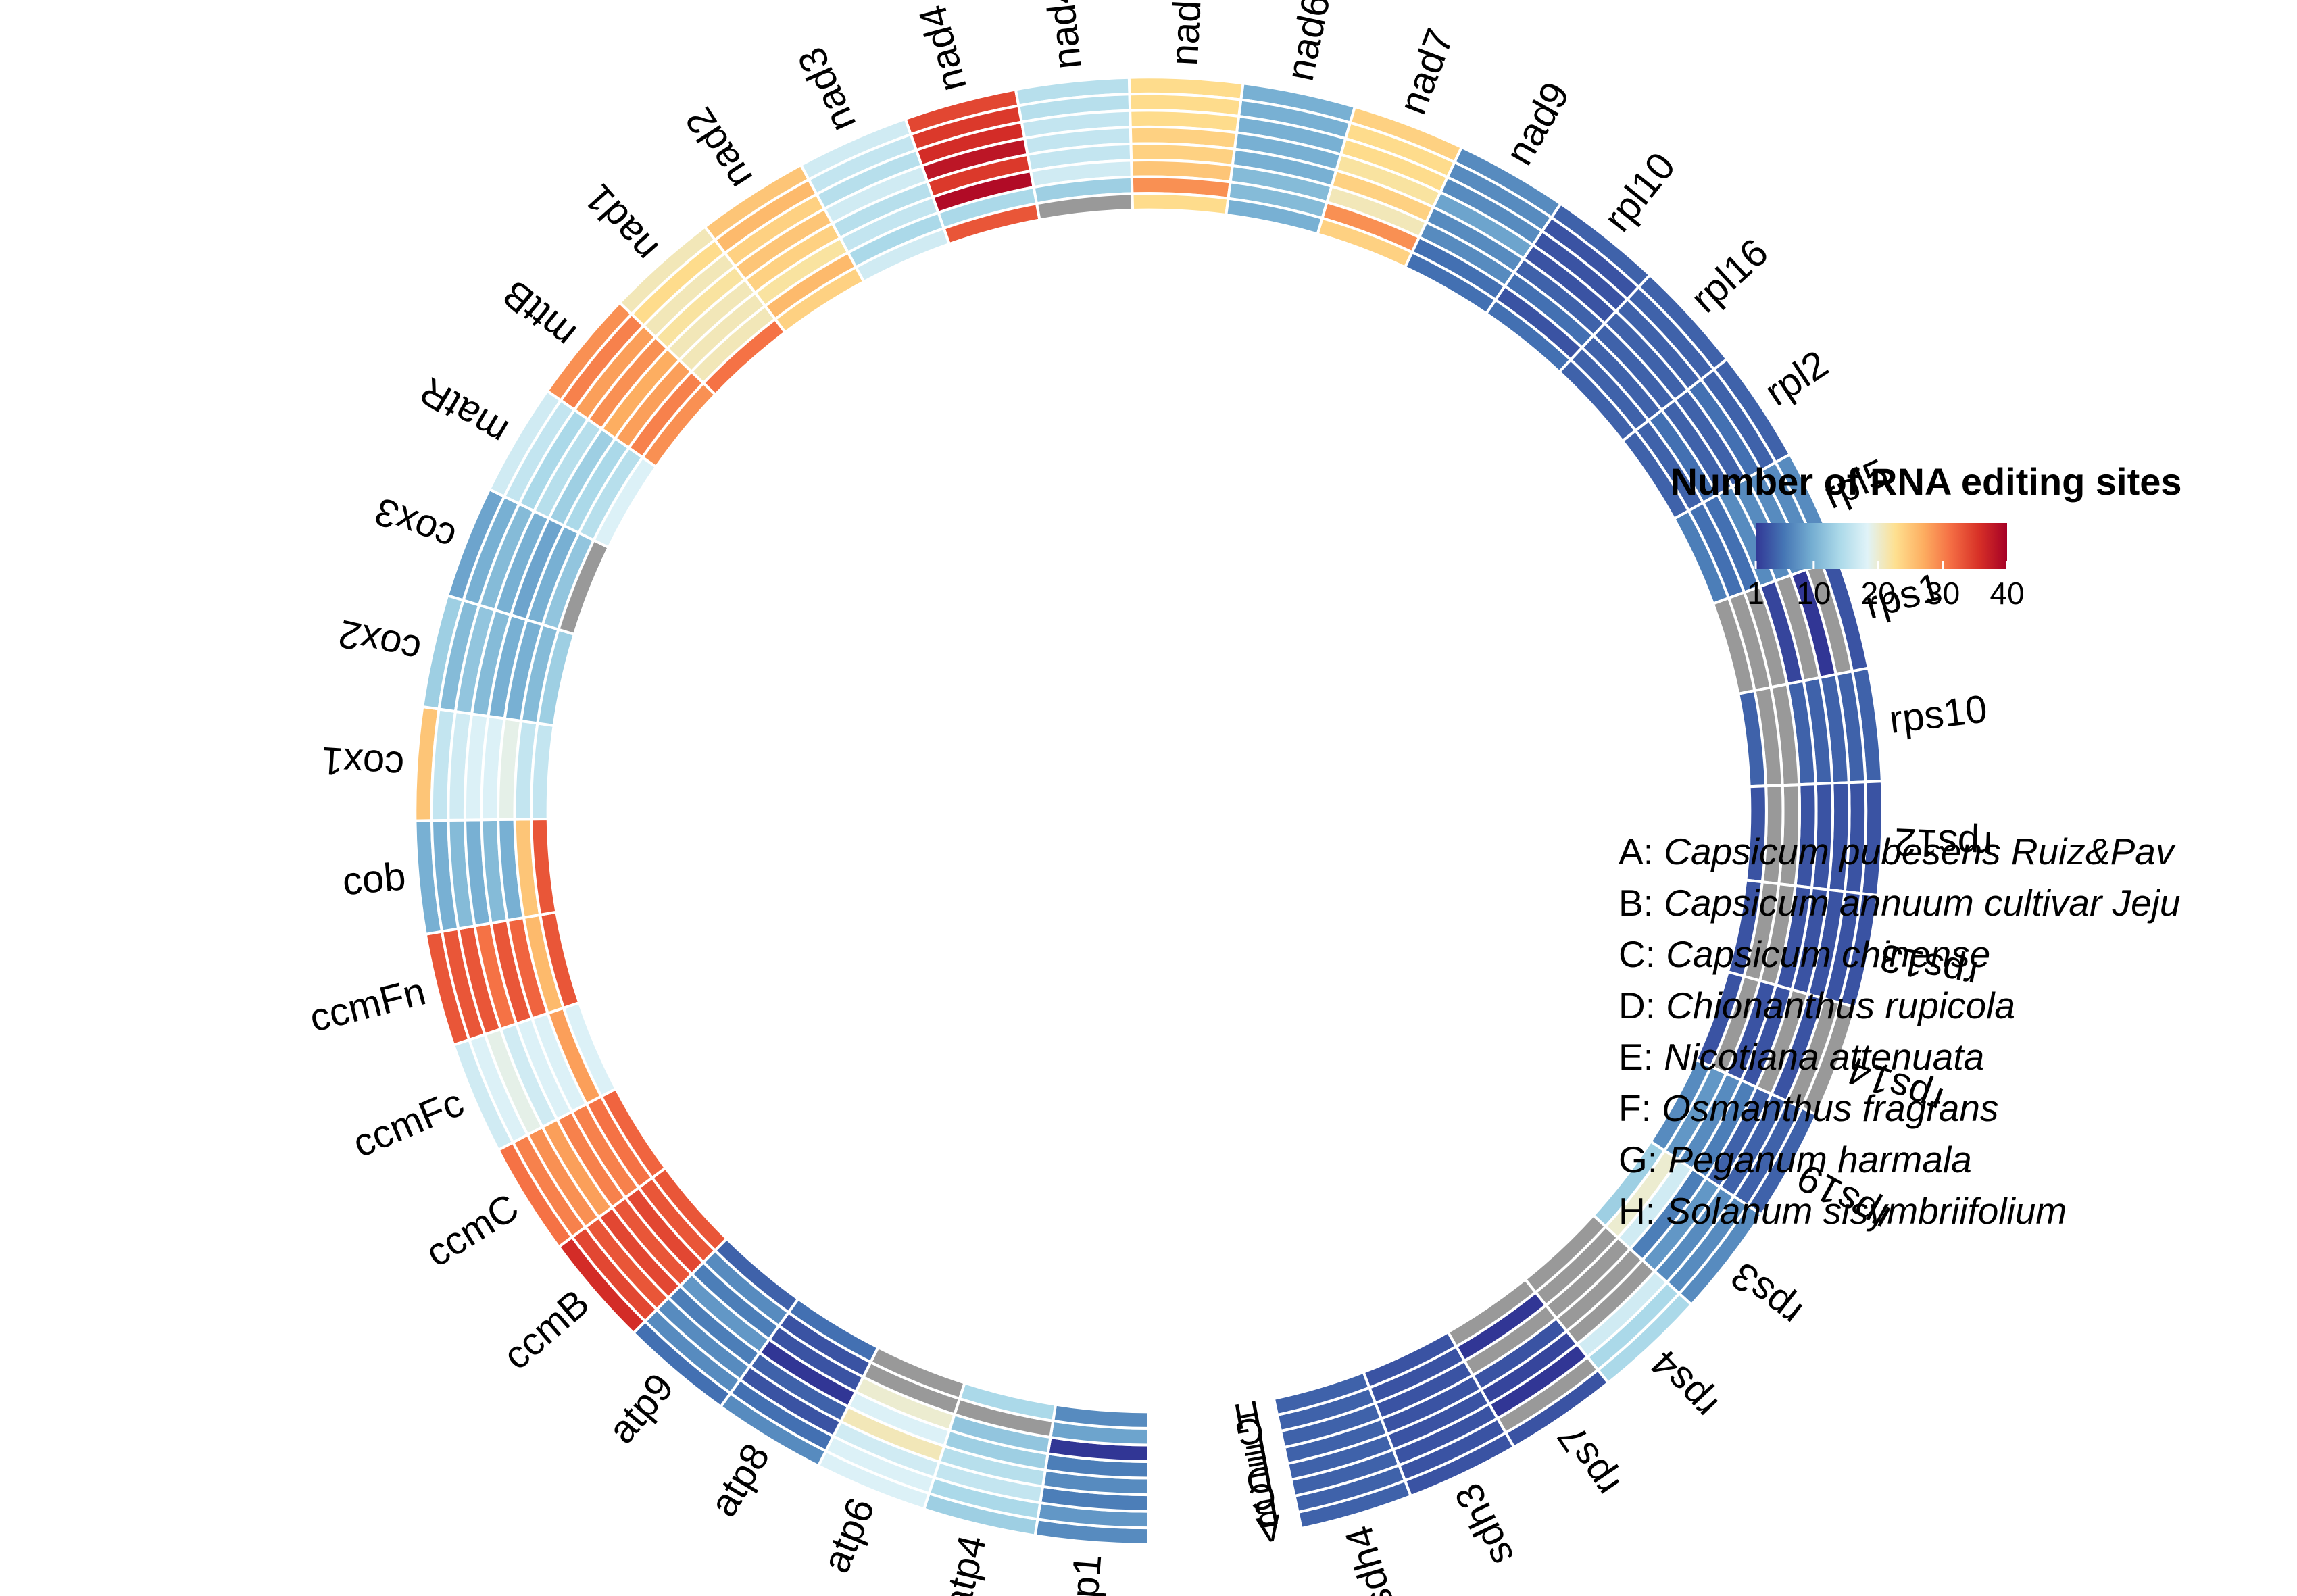 This screenshot has height=1596, width=2297. I want to click on species-name: Capsicum chinense, so click(1828, 954).